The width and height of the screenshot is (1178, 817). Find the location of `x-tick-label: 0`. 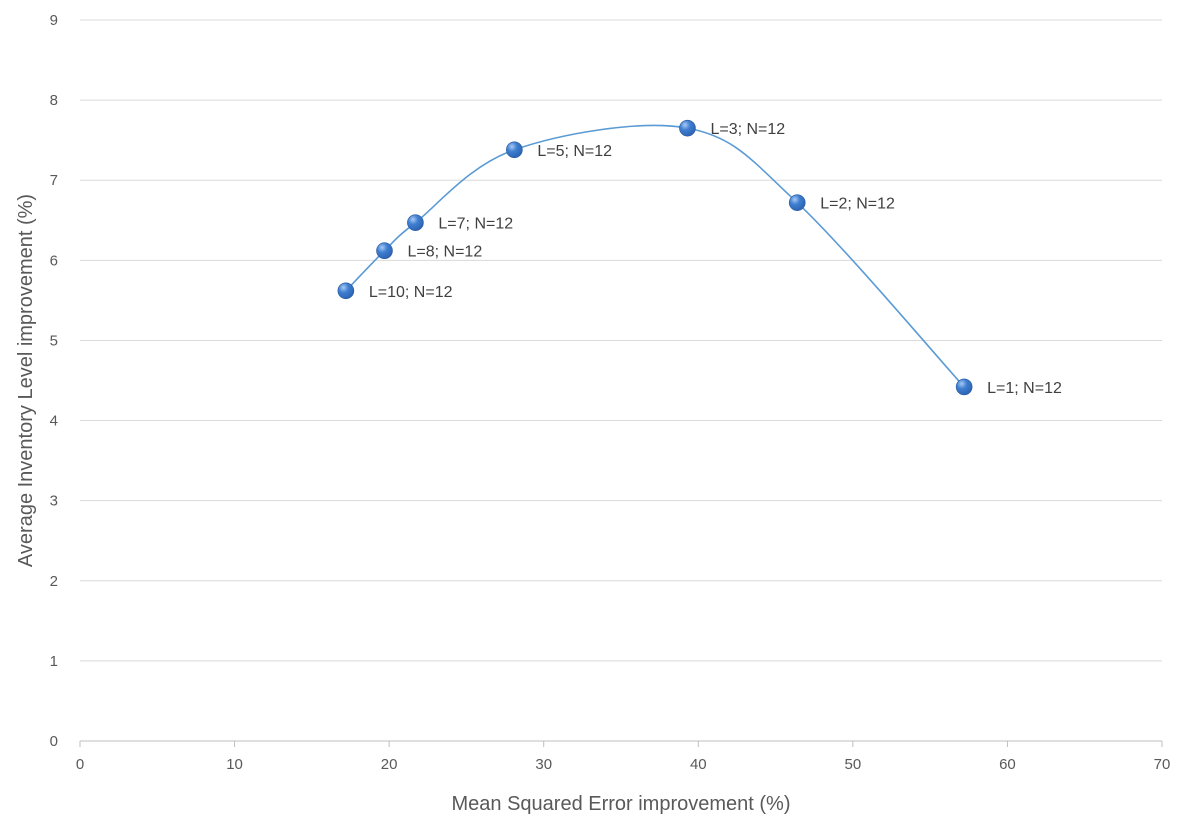

x-tick-label: 0 is located at coordinates (80, 764).